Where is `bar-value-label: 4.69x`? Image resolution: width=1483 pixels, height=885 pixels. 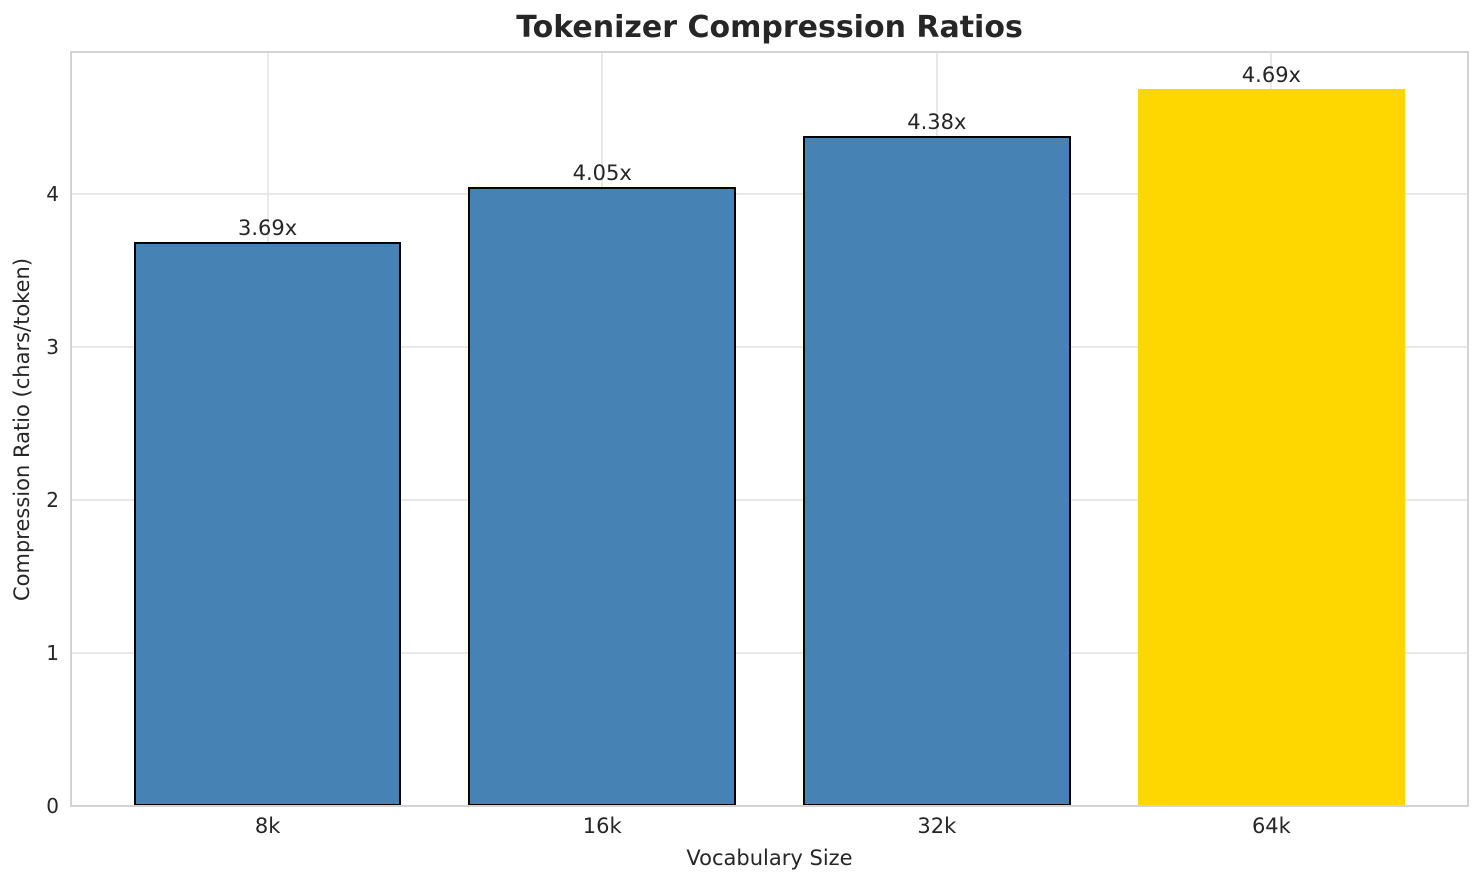
bar-value-label: 4.69x is located at coordinates (1271, 74).